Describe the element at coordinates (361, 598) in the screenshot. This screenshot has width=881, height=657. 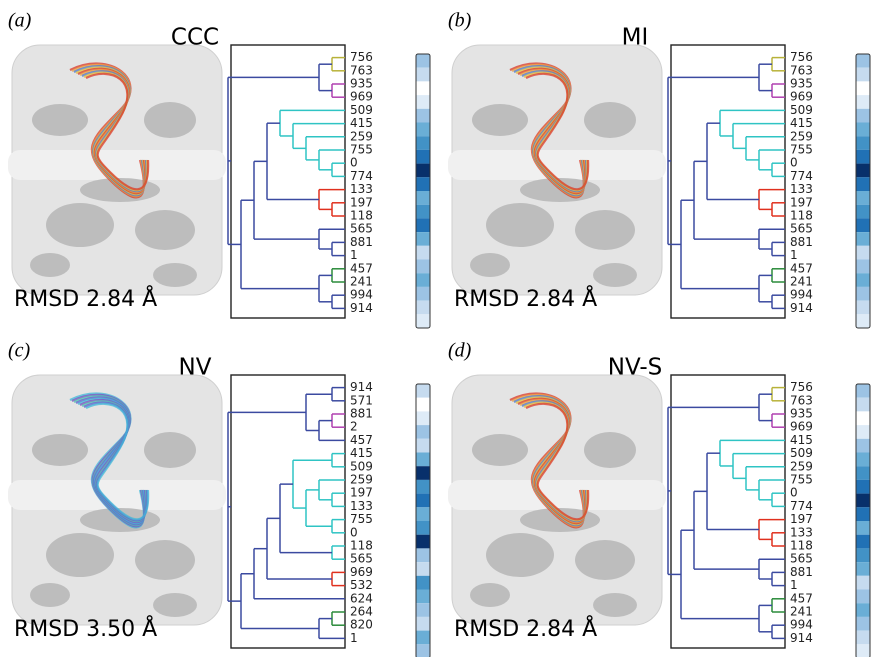
I see `leaf-label: 624` at that location.